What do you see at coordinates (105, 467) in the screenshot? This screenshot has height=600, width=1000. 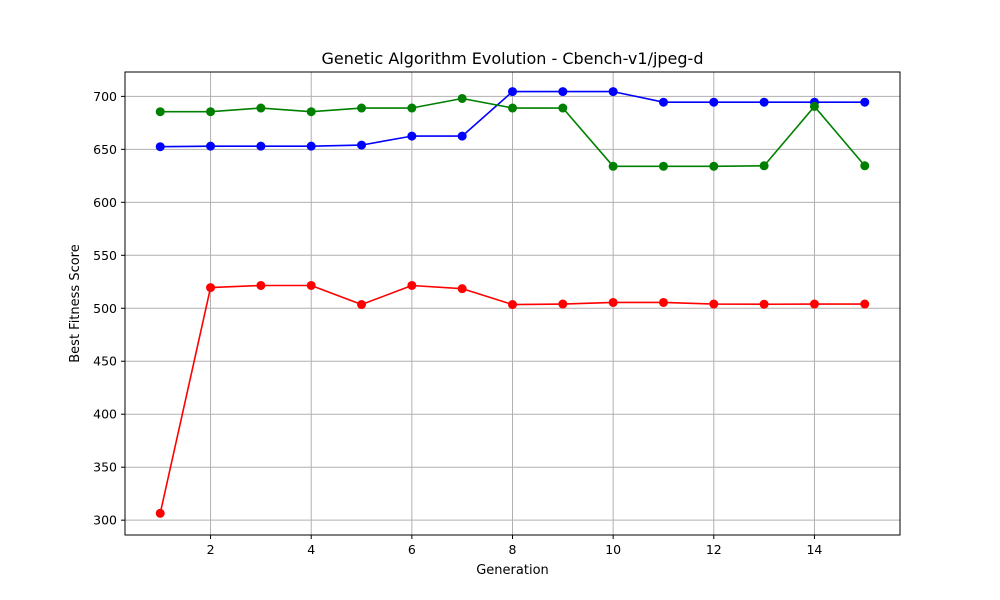 I see `y-tick-label: 350` at bounding box center [105, 467].